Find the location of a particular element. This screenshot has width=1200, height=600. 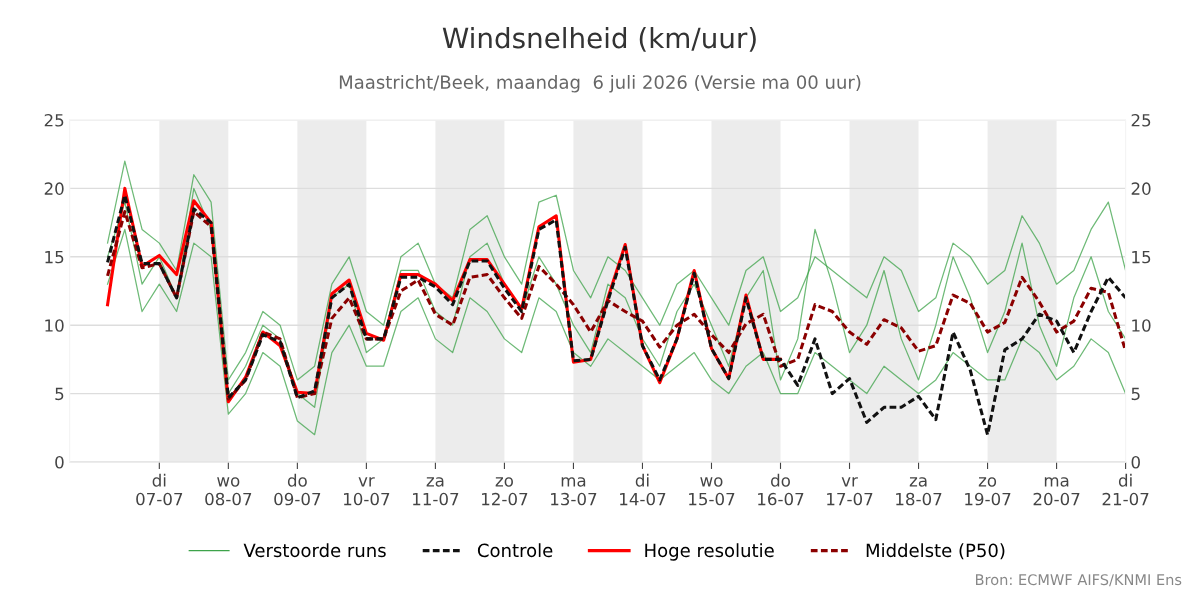

y2-tick-label: 25 is located at coordinates (1141, 120).